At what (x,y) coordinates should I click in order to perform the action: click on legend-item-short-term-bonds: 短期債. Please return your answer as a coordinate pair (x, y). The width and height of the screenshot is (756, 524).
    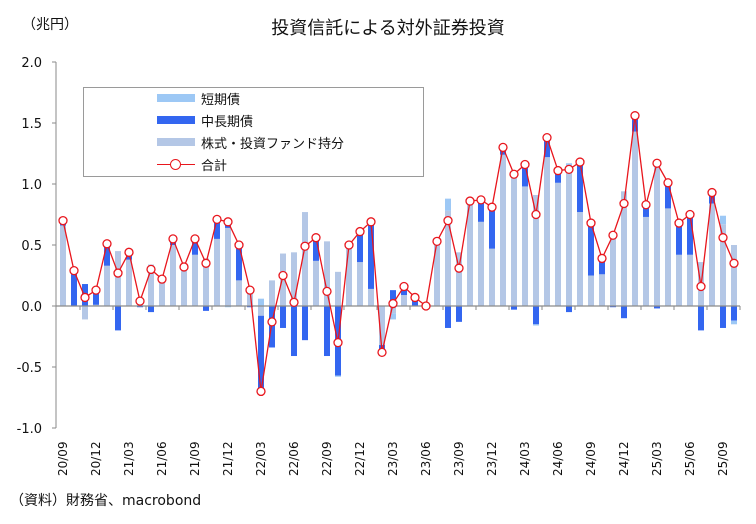
    Looking at the image, I should click on (162, 98).